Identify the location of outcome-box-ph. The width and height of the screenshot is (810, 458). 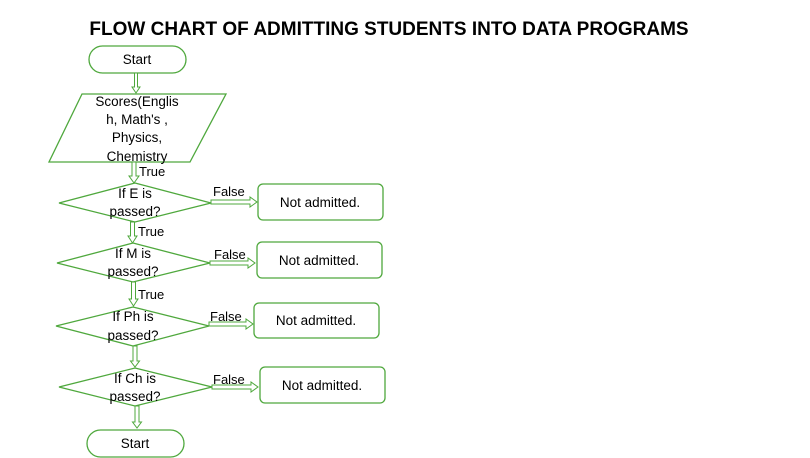
(316, 320).